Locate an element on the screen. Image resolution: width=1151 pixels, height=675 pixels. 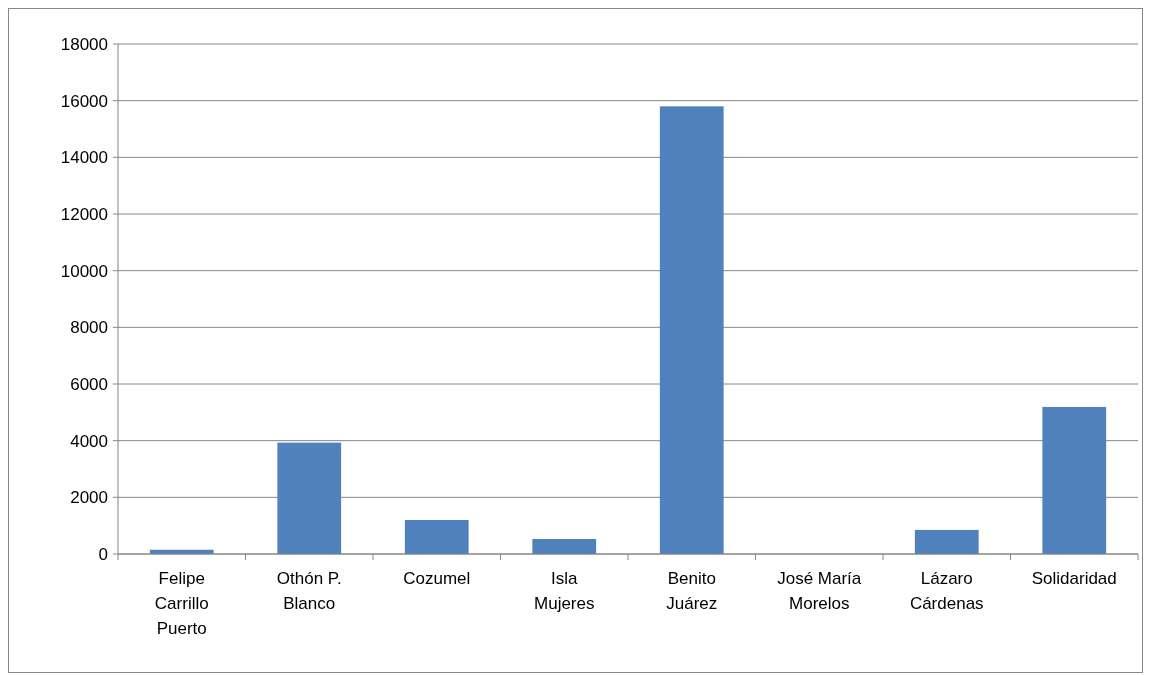
x-tick-label: Benito Juárez is located at coordinates (692, 591).